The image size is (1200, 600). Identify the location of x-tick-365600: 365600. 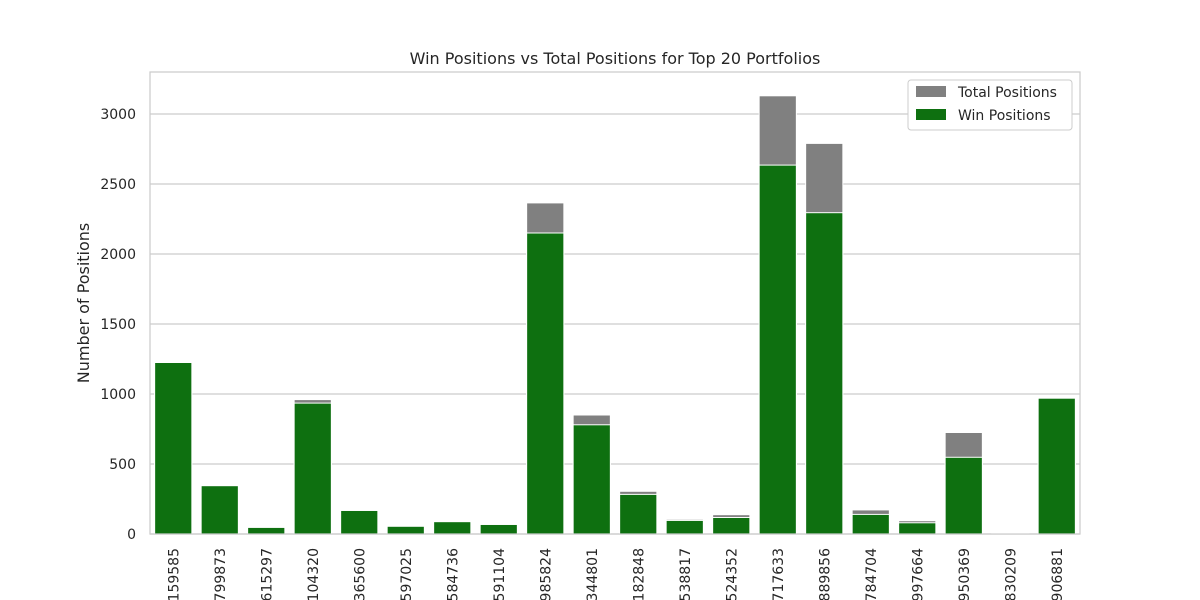
(360, 574).